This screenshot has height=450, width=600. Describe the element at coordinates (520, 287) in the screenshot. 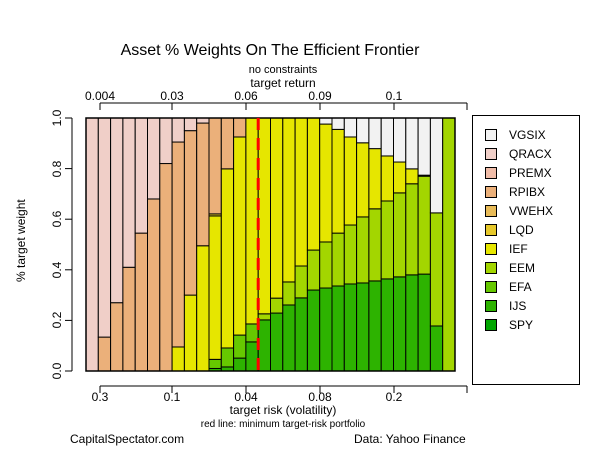

I see `legend-label: EFA` at that location.